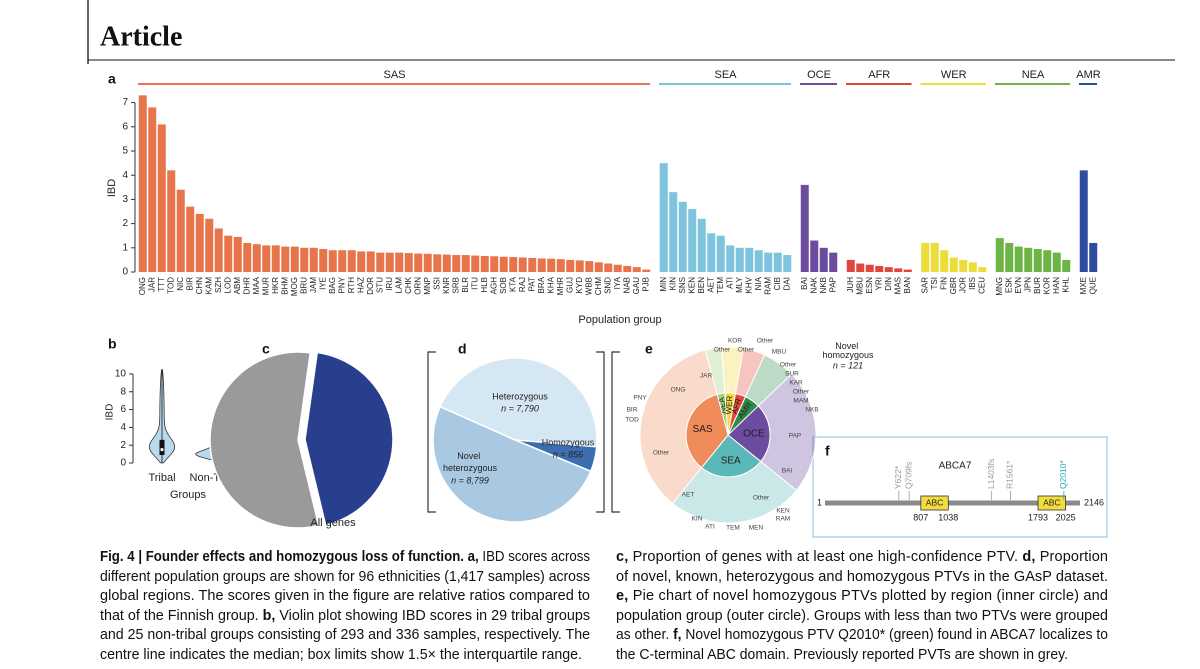 The width and height of the screenshot is (1200, 669). Describe the element at coordinates (981, 285) in the screenshot. I see `x-tick-label: CEU` at that location.